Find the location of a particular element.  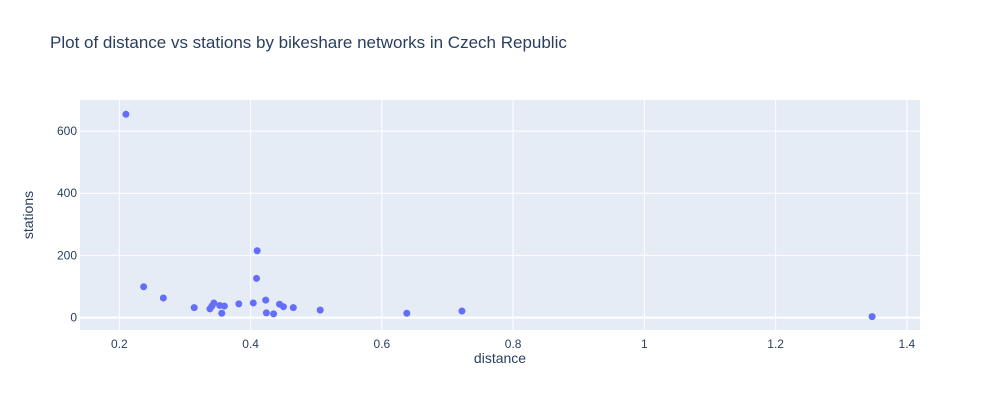

x-axis-title: distance is located at coordinates (500, 358).